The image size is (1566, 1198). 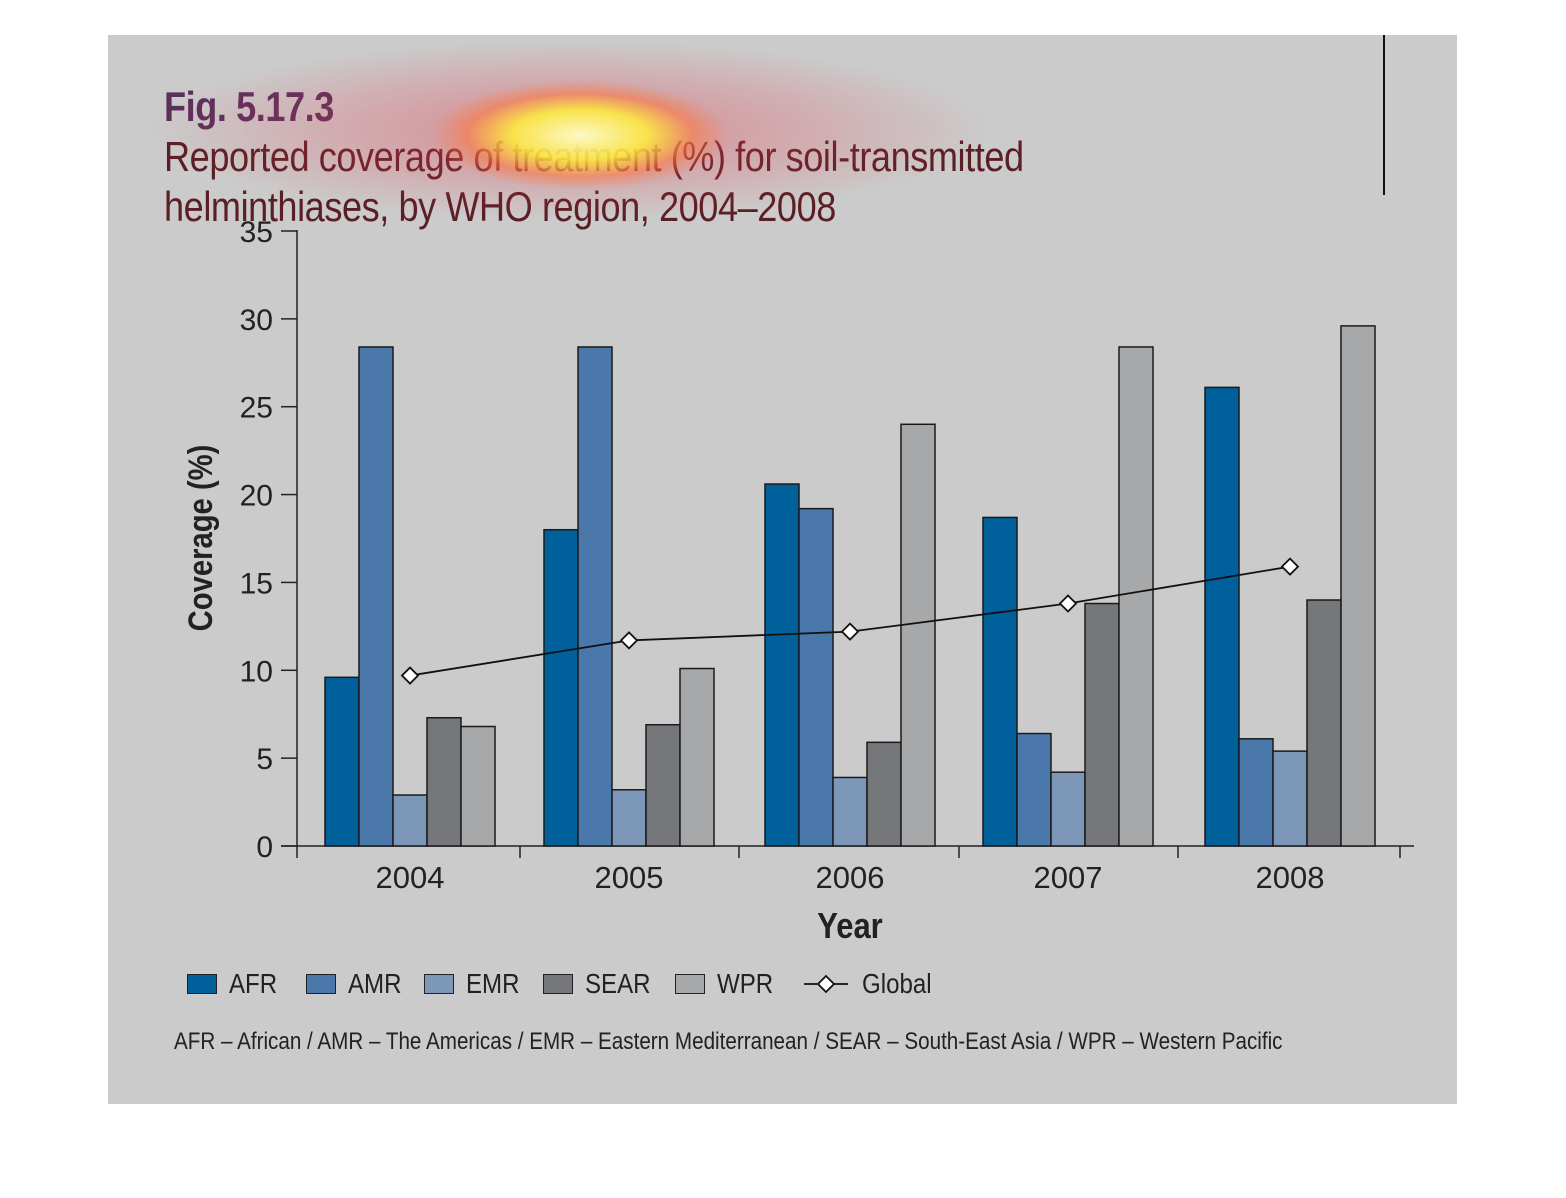 I want to click on x-tick-label: 2005, so click(x=629, y=877).